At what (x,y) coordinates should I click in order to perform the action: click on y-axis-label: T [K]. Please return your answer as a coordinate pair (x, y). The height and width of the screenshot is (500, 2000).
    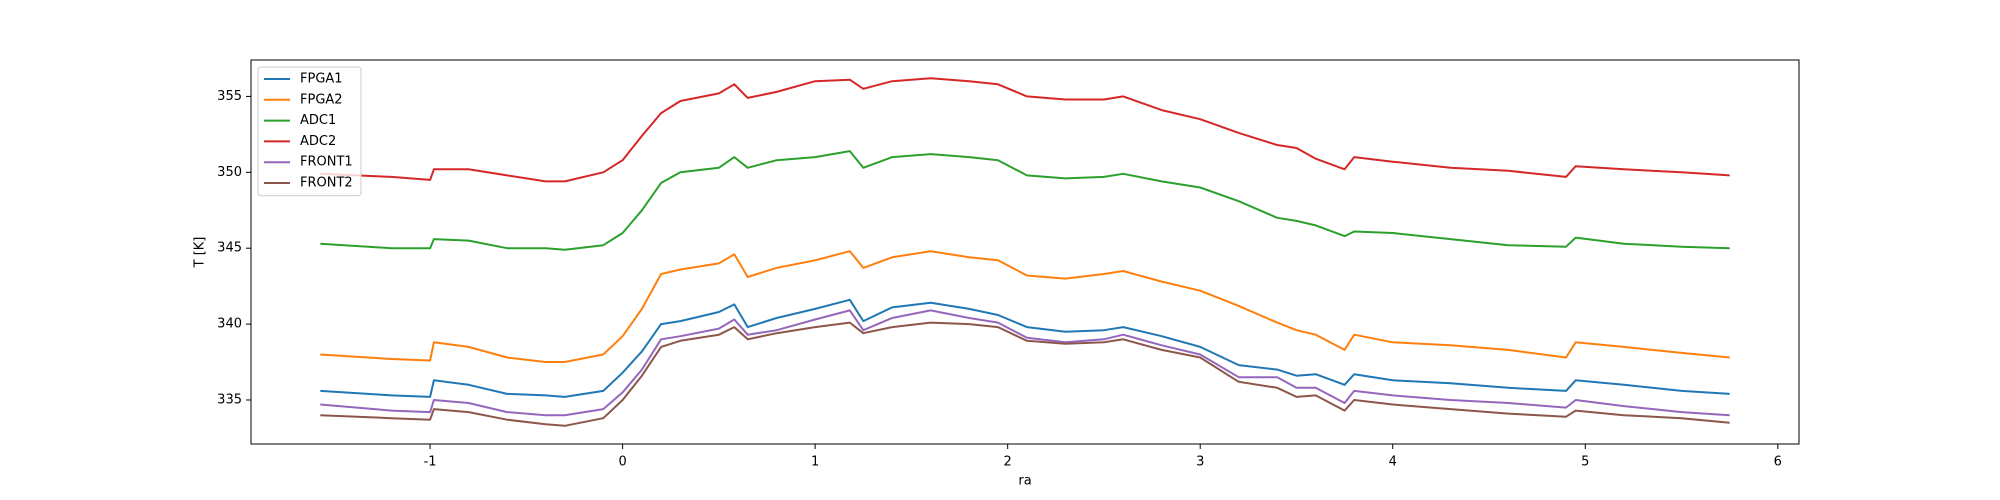
    Looking at the image, I should click on (200, 253).